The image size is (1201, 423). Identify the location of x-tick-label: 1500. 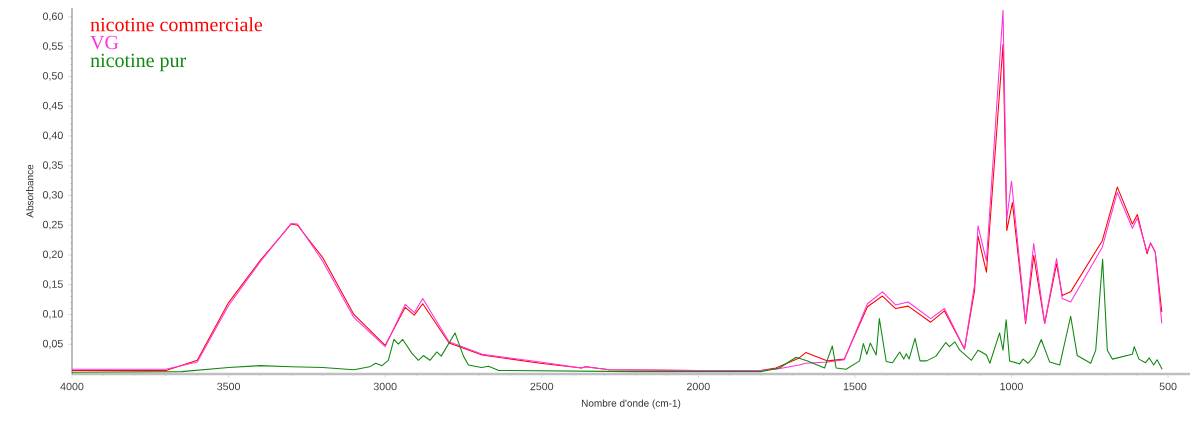
(855, 386).